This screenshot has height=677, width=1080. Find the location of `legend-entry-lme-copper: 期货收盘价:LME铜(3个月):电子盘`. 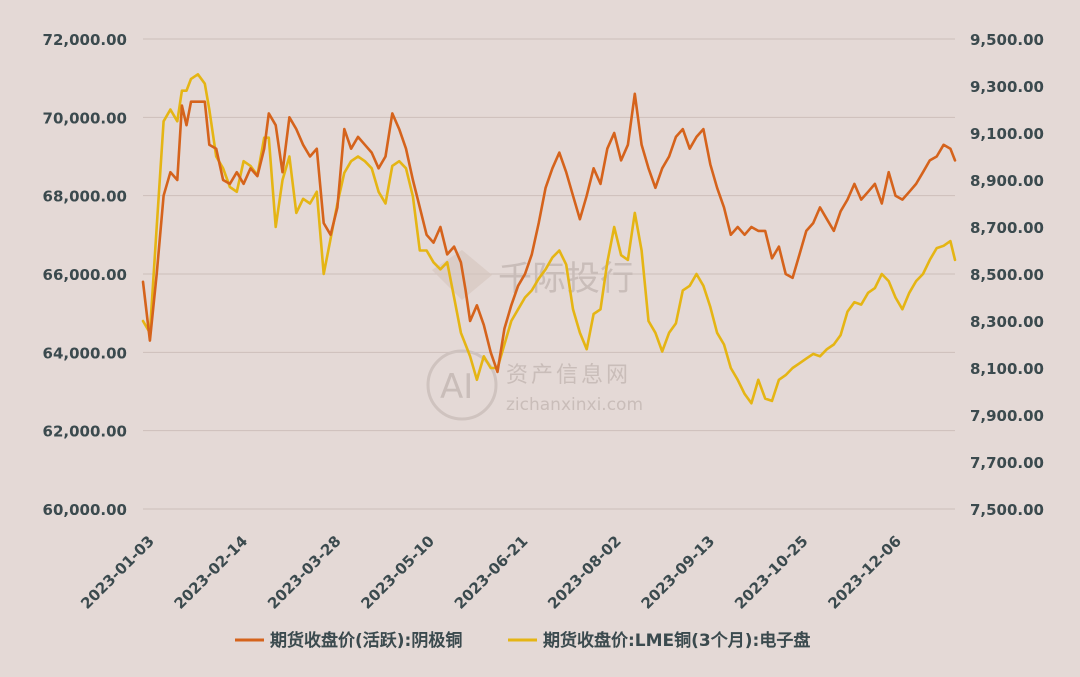

legend-entry-lme-copper: 期货收盘价:LME铜(3个月):电子盘 is located at coordinates (659, 640).